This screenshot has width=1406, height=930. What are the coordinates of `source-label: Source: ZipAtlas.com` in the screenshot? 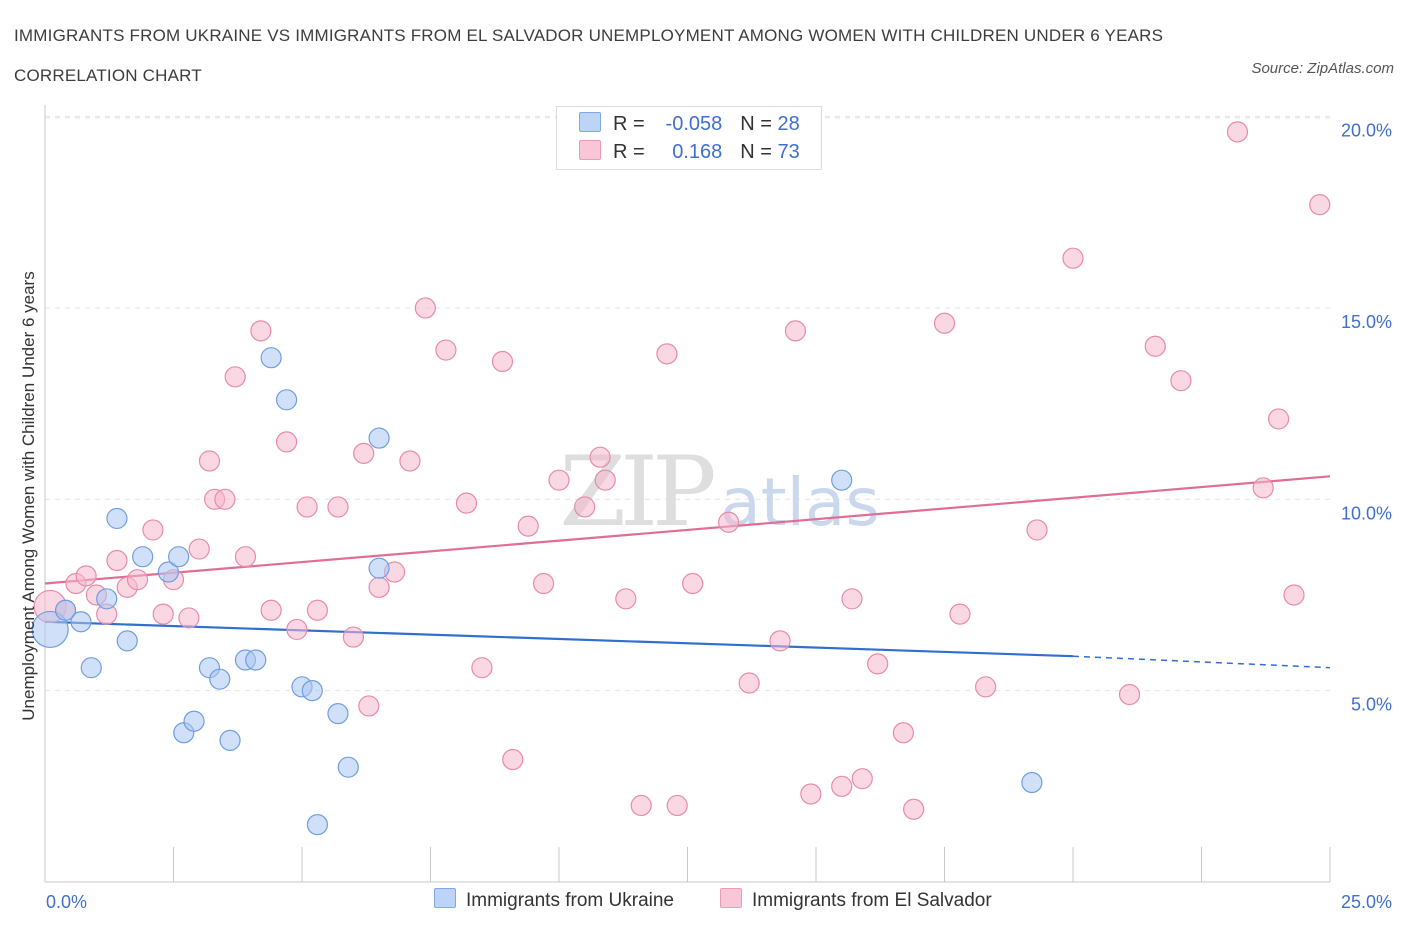 It's located at (1322, 68).